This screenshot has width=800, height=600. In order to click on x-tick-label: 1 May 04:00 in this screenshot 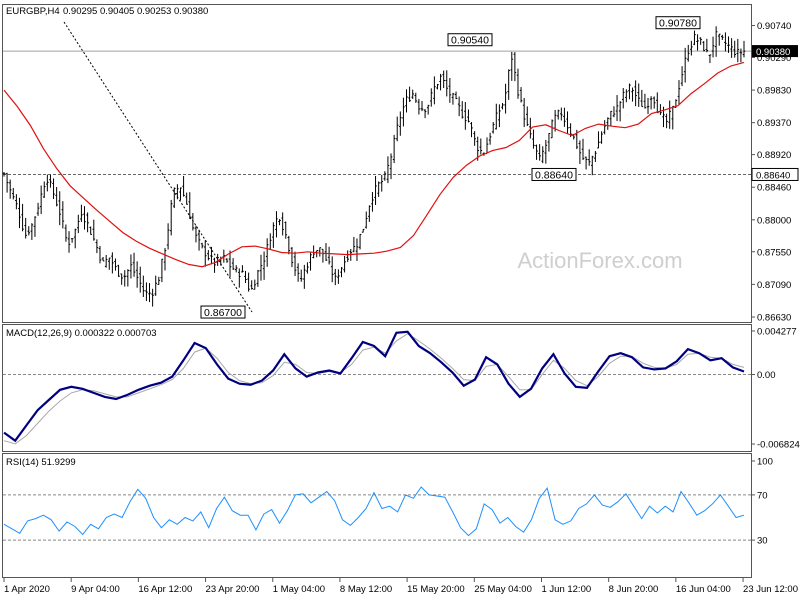, I will do `click(299, 589)`.